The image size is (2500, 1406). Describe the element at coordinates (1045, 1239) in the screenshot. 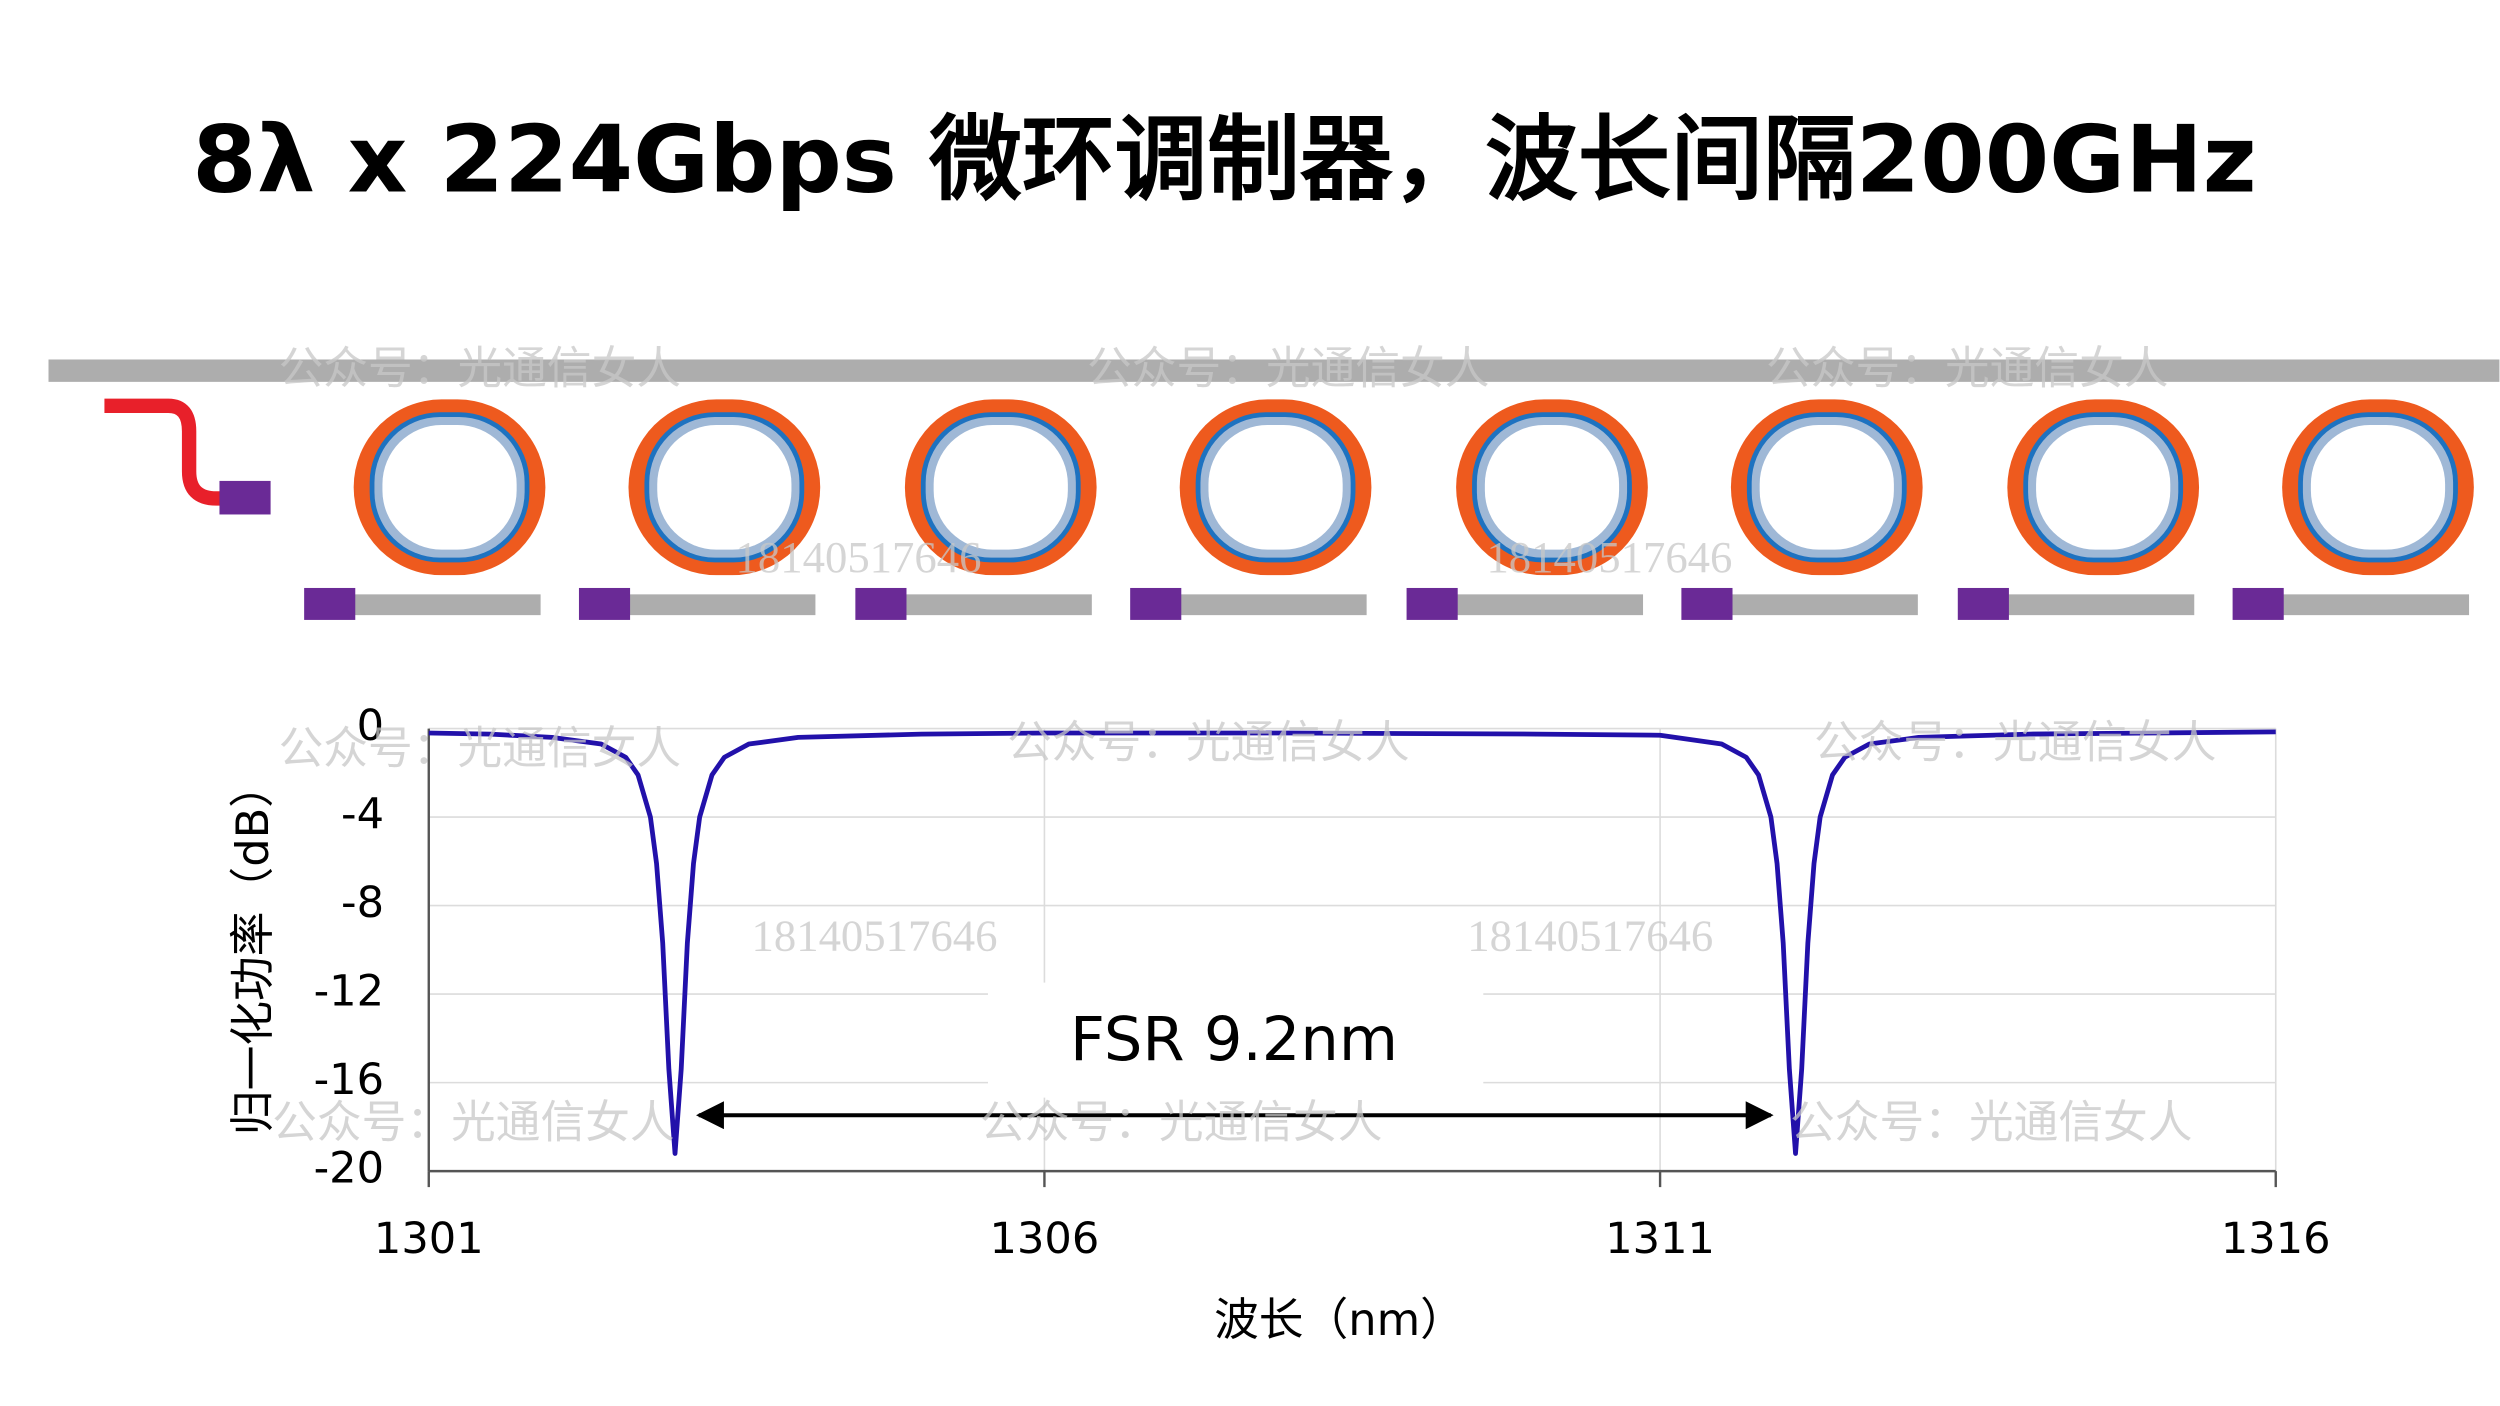

I see `x-tick-label: 1306` at that location.